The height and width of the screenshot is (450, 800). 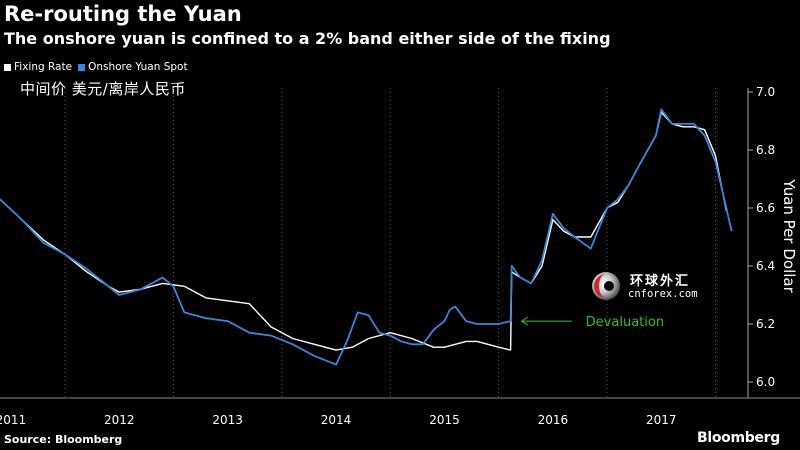 What do you see at coordinates (103, 89) in the screenshot?
I see `chinese-caption: 中间价 美元/离岸人民币` at bounding box center [103, 89].